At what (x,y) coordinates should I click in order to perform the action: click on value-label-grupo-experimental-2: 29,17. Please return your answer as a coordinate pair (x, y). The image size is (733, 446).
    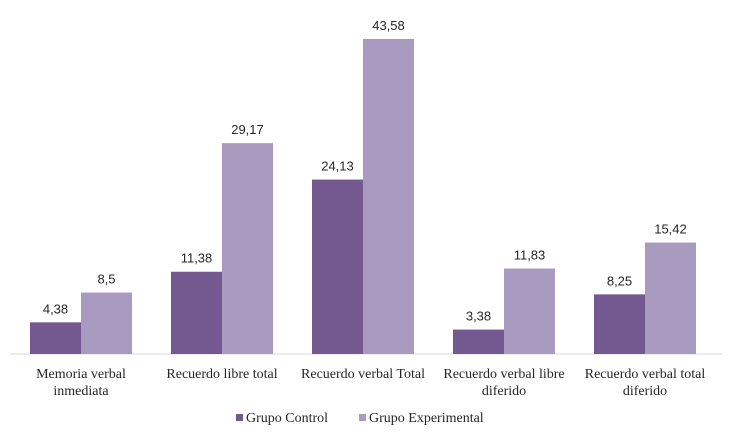
    Looking at the image, I should click on (247, 129).